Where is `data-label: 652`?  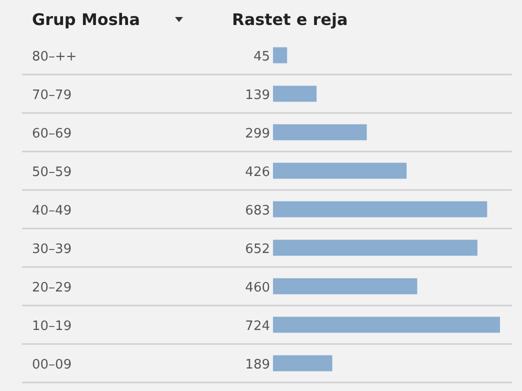
data-label: 652 is located at coordinates (257, 249).